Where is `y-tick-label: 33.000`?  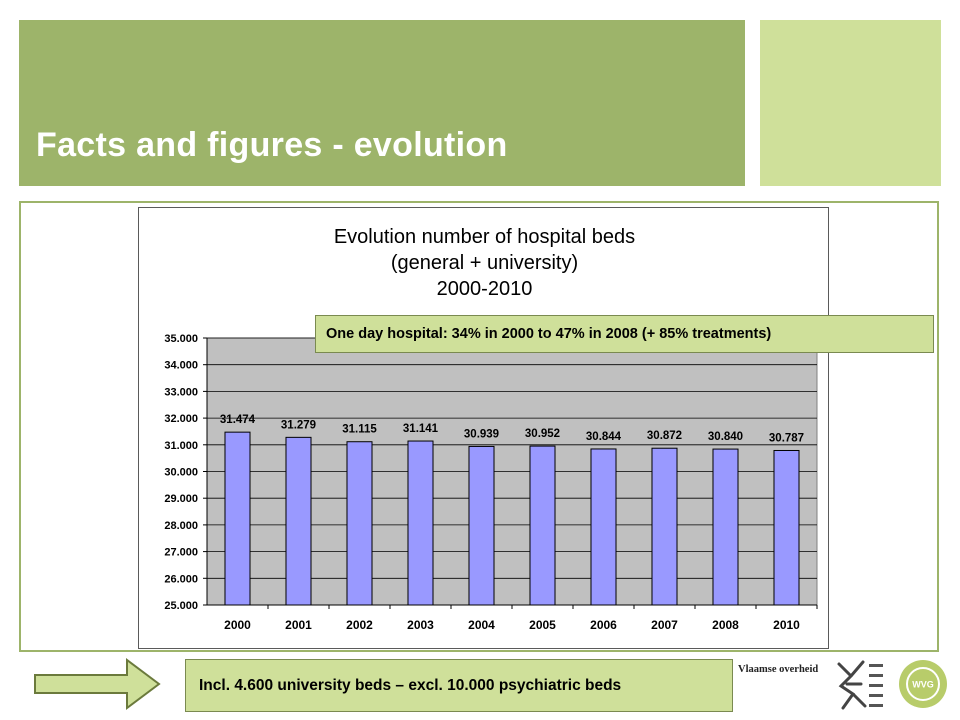 y-tick-label: 33.000 is located at coordinates (181, 392).